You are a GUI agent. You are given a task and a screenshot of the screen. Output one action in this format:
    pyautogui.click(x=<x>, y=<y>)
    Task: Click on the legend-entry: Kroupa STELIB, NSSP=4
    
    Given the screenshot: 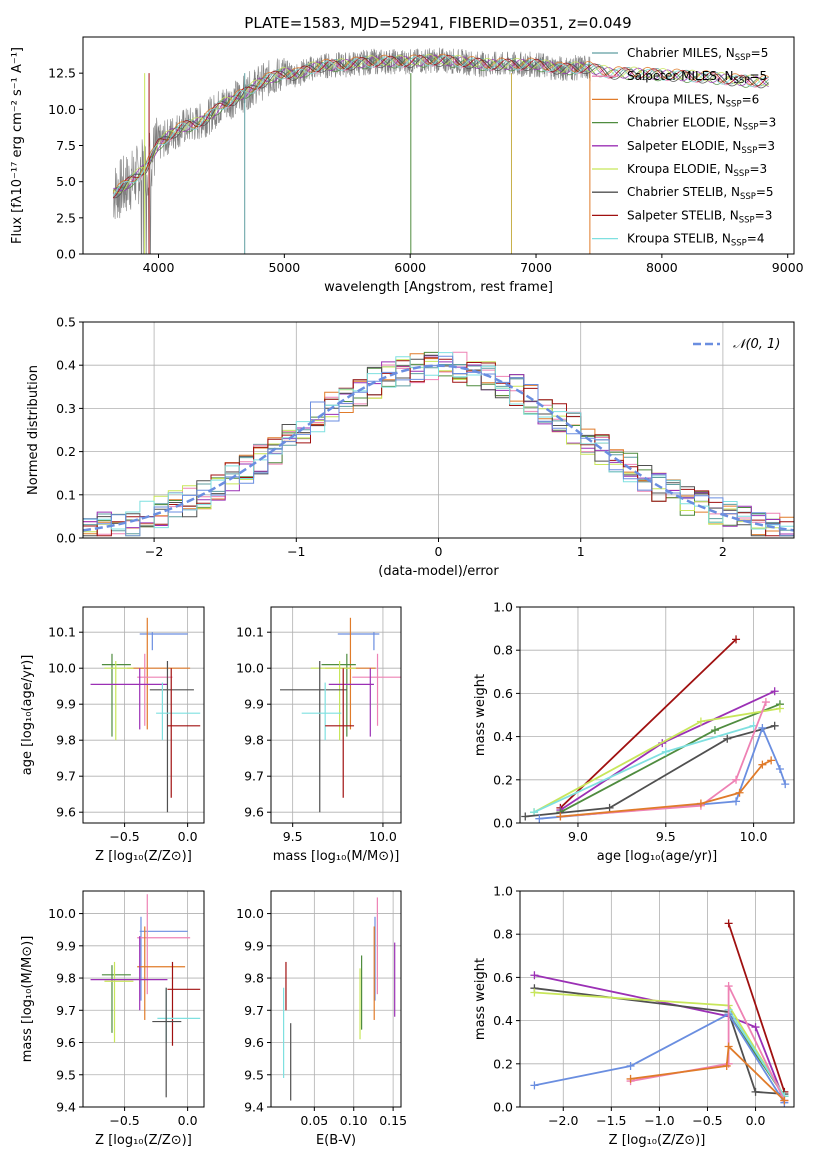 What is the action you would take?
    pyautogui.click(x=696, y=240)
    